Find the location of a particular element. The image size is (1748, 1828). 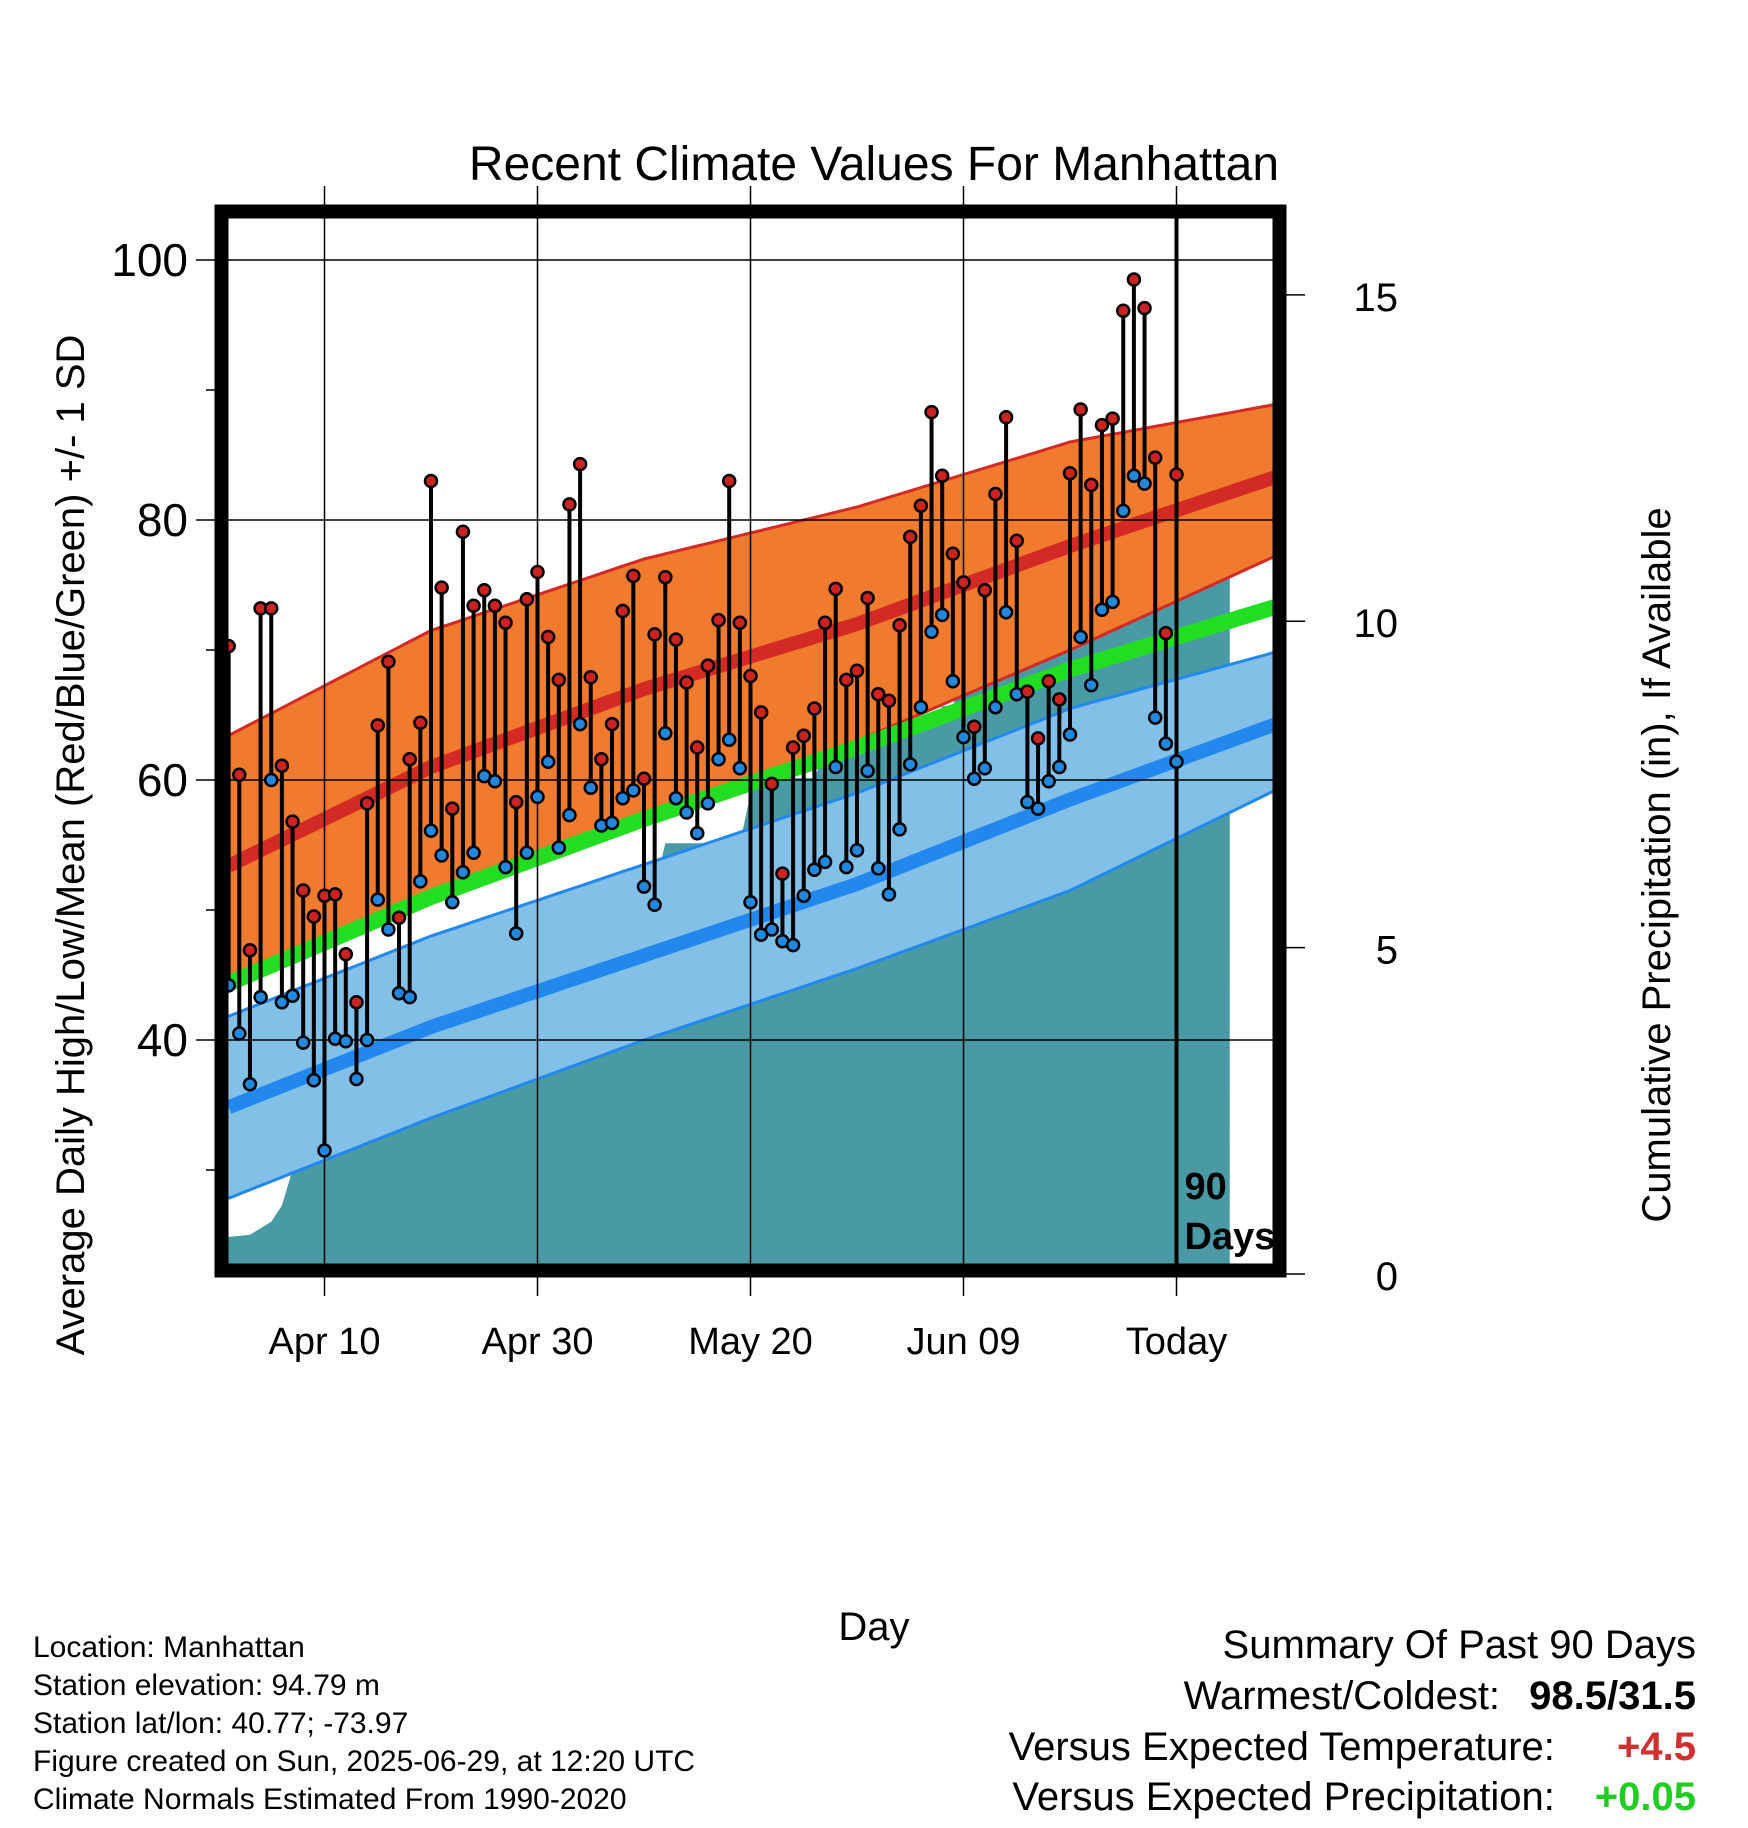

x-tick-label: May 20 is located at coordinates (750, 1342).